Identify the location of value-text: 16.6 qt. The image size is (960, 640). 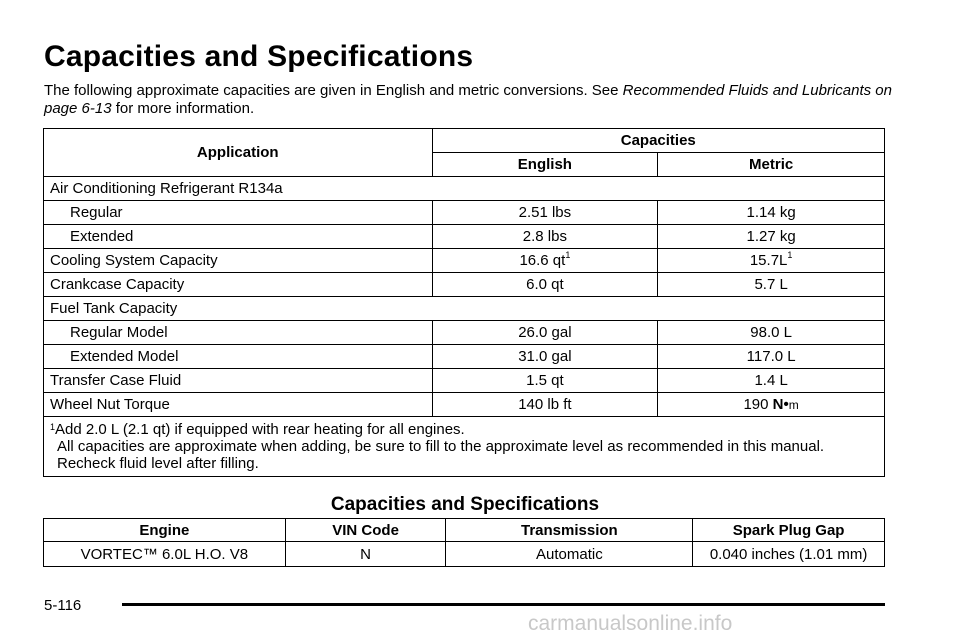
(542, 260).